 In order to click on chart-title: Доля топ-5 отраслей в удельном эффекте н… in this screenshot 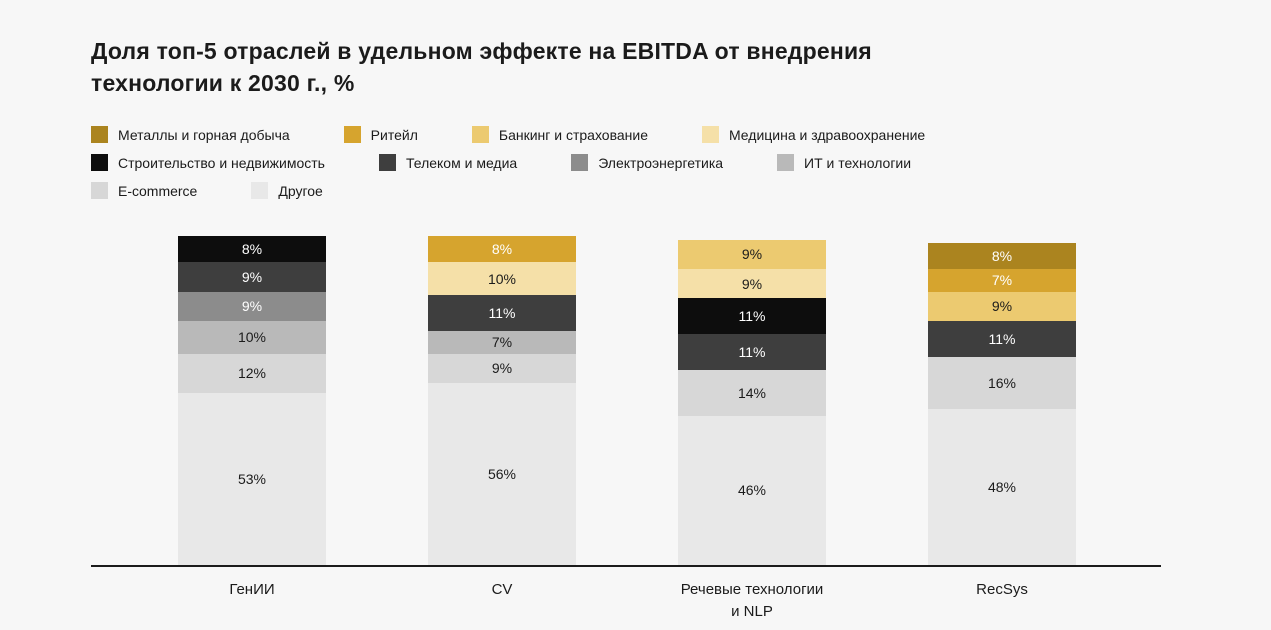, I will do `click(681, 67)`.